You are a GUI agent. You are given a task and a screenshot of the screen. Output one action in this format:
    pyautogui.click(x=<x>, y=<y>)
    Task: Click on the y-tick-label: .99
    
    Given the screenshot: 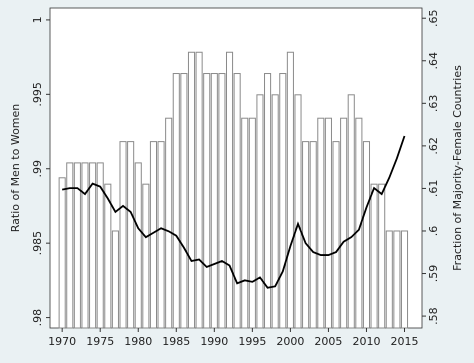 What is the action you would take?
    pyautogui.click(x=37, y=169)
    